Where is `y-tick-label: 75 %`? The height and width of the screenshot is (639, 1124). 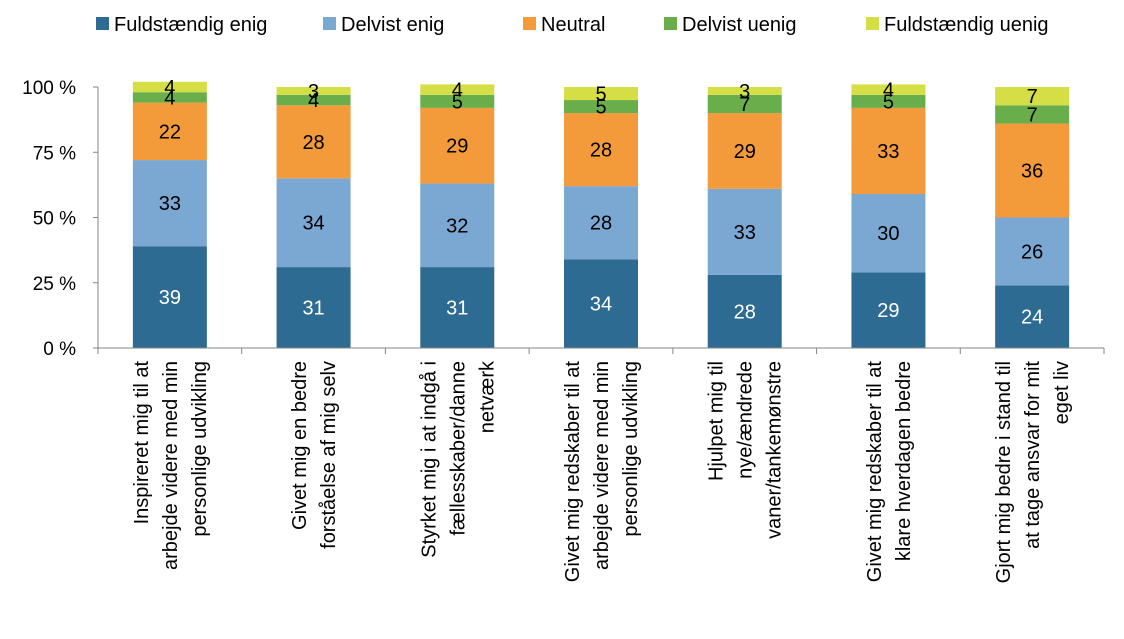 y-tick-label: 75 % is located at coordinates (54, 153).